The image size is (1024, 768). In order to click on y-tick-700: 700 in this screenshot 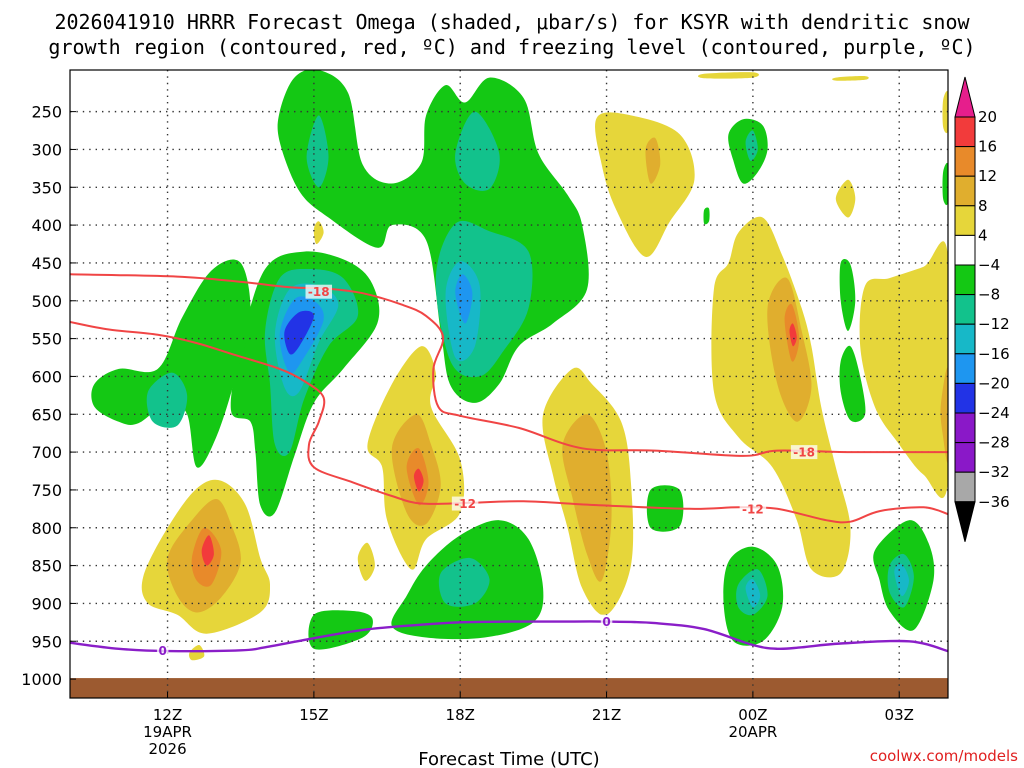, I will do `click(46, 452)`.